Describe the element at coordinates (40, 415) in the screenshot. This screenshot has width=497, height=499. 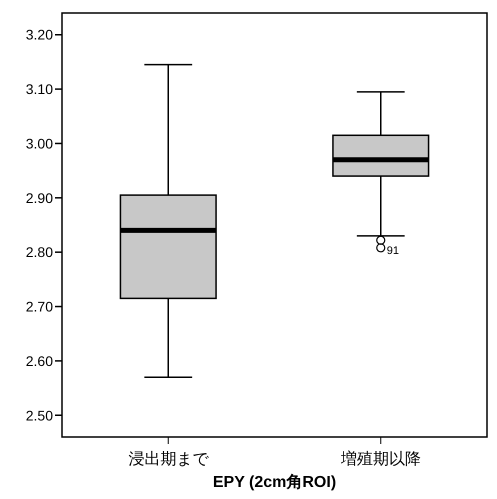
I see `y-tick-label: 2.50` at that location.